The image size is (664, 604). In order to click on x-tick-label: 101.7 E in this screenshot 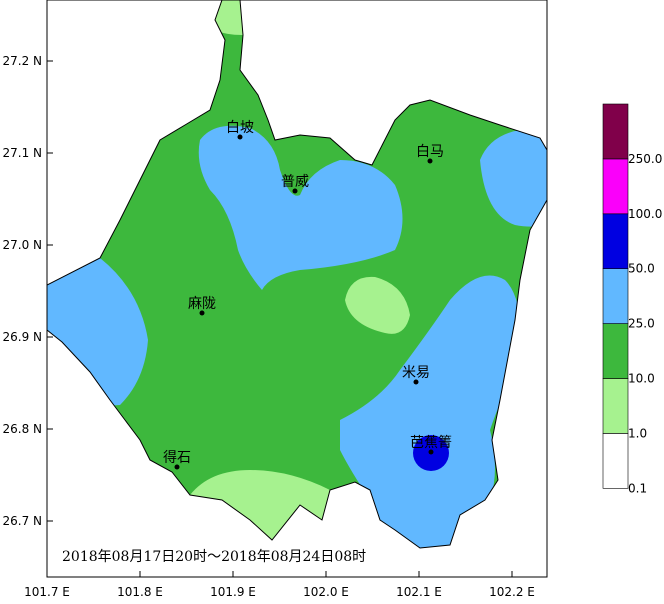, I will do `click(47, 592)`.